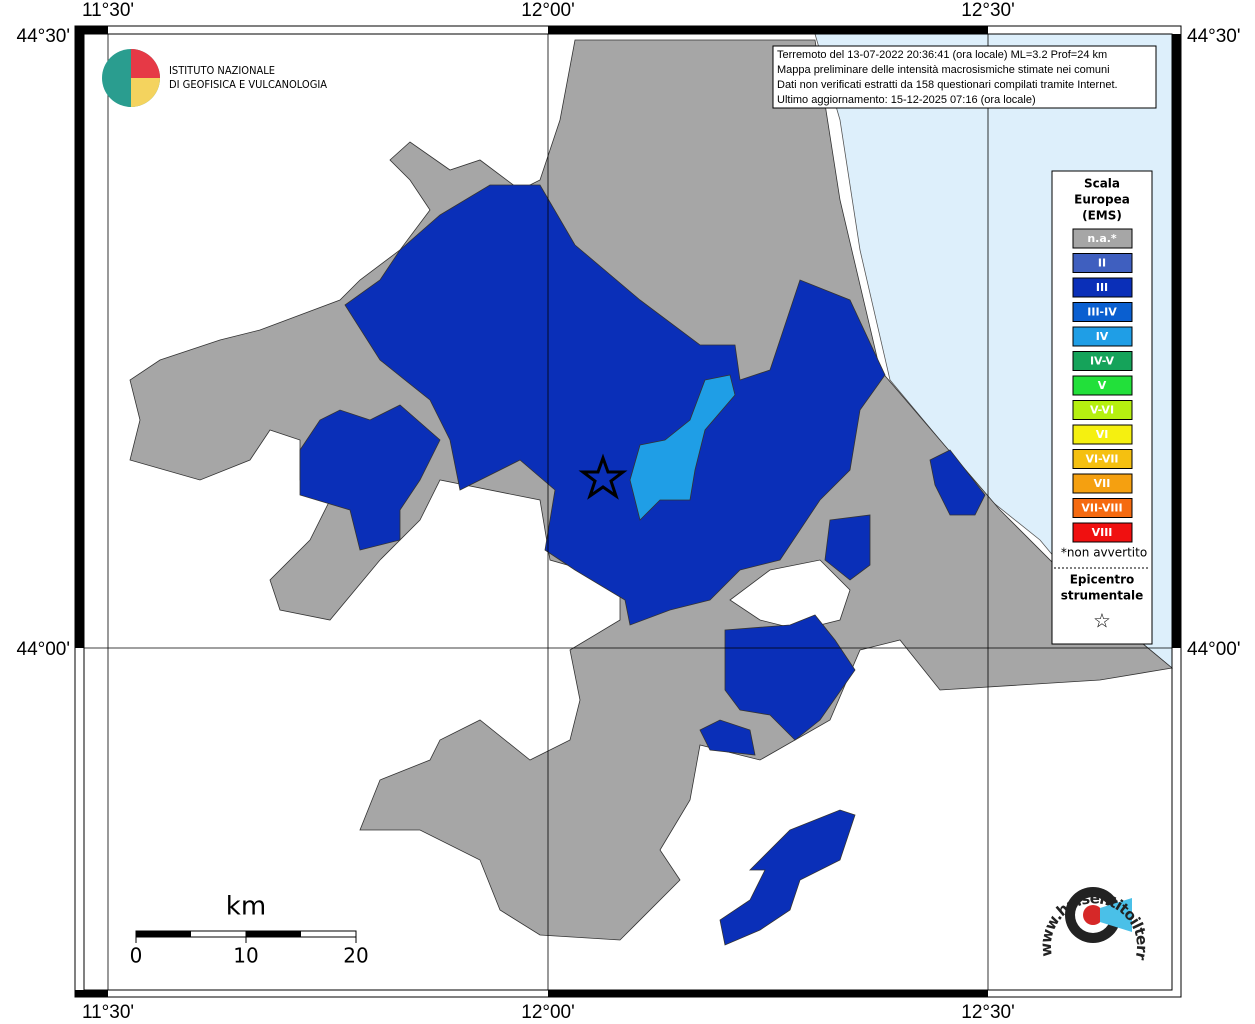 Image resolution: width=1255 pixels, height=1024 pixels. What do you see at coordinates (1102, 216) in the screenshot?
I see `legend-title: (EMS)` at bounding box center [1102, 216].